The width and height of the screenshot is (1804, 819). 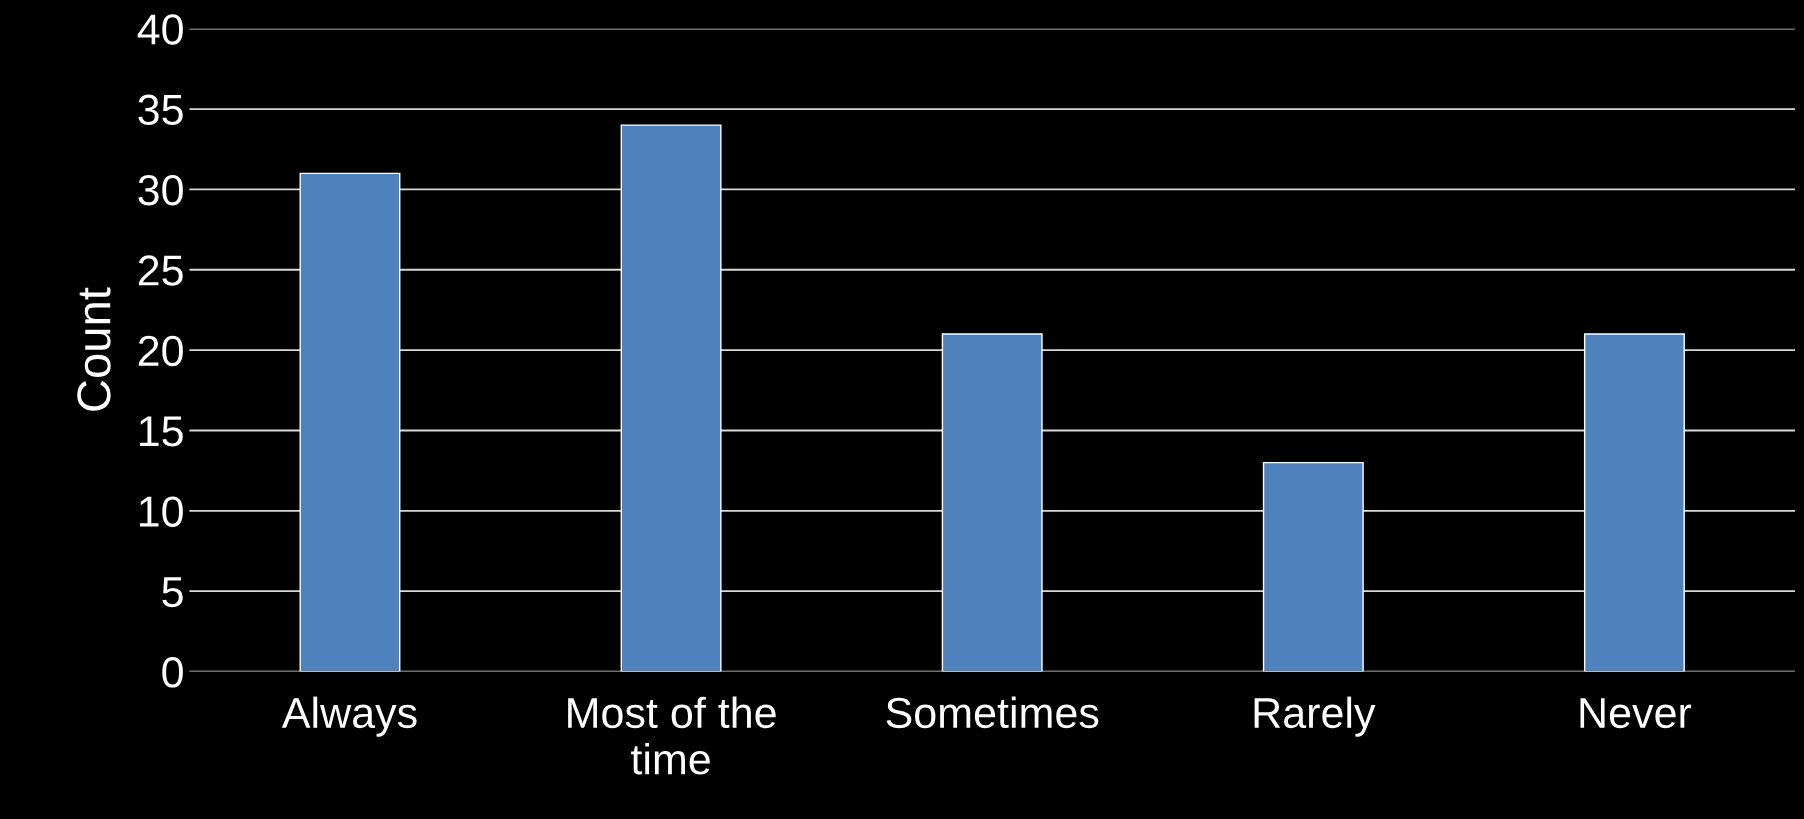 What do you see at coordinates (160, 351) in the screenshot?
I see `y-tick-label: 20` at bounding box center [160, 351].